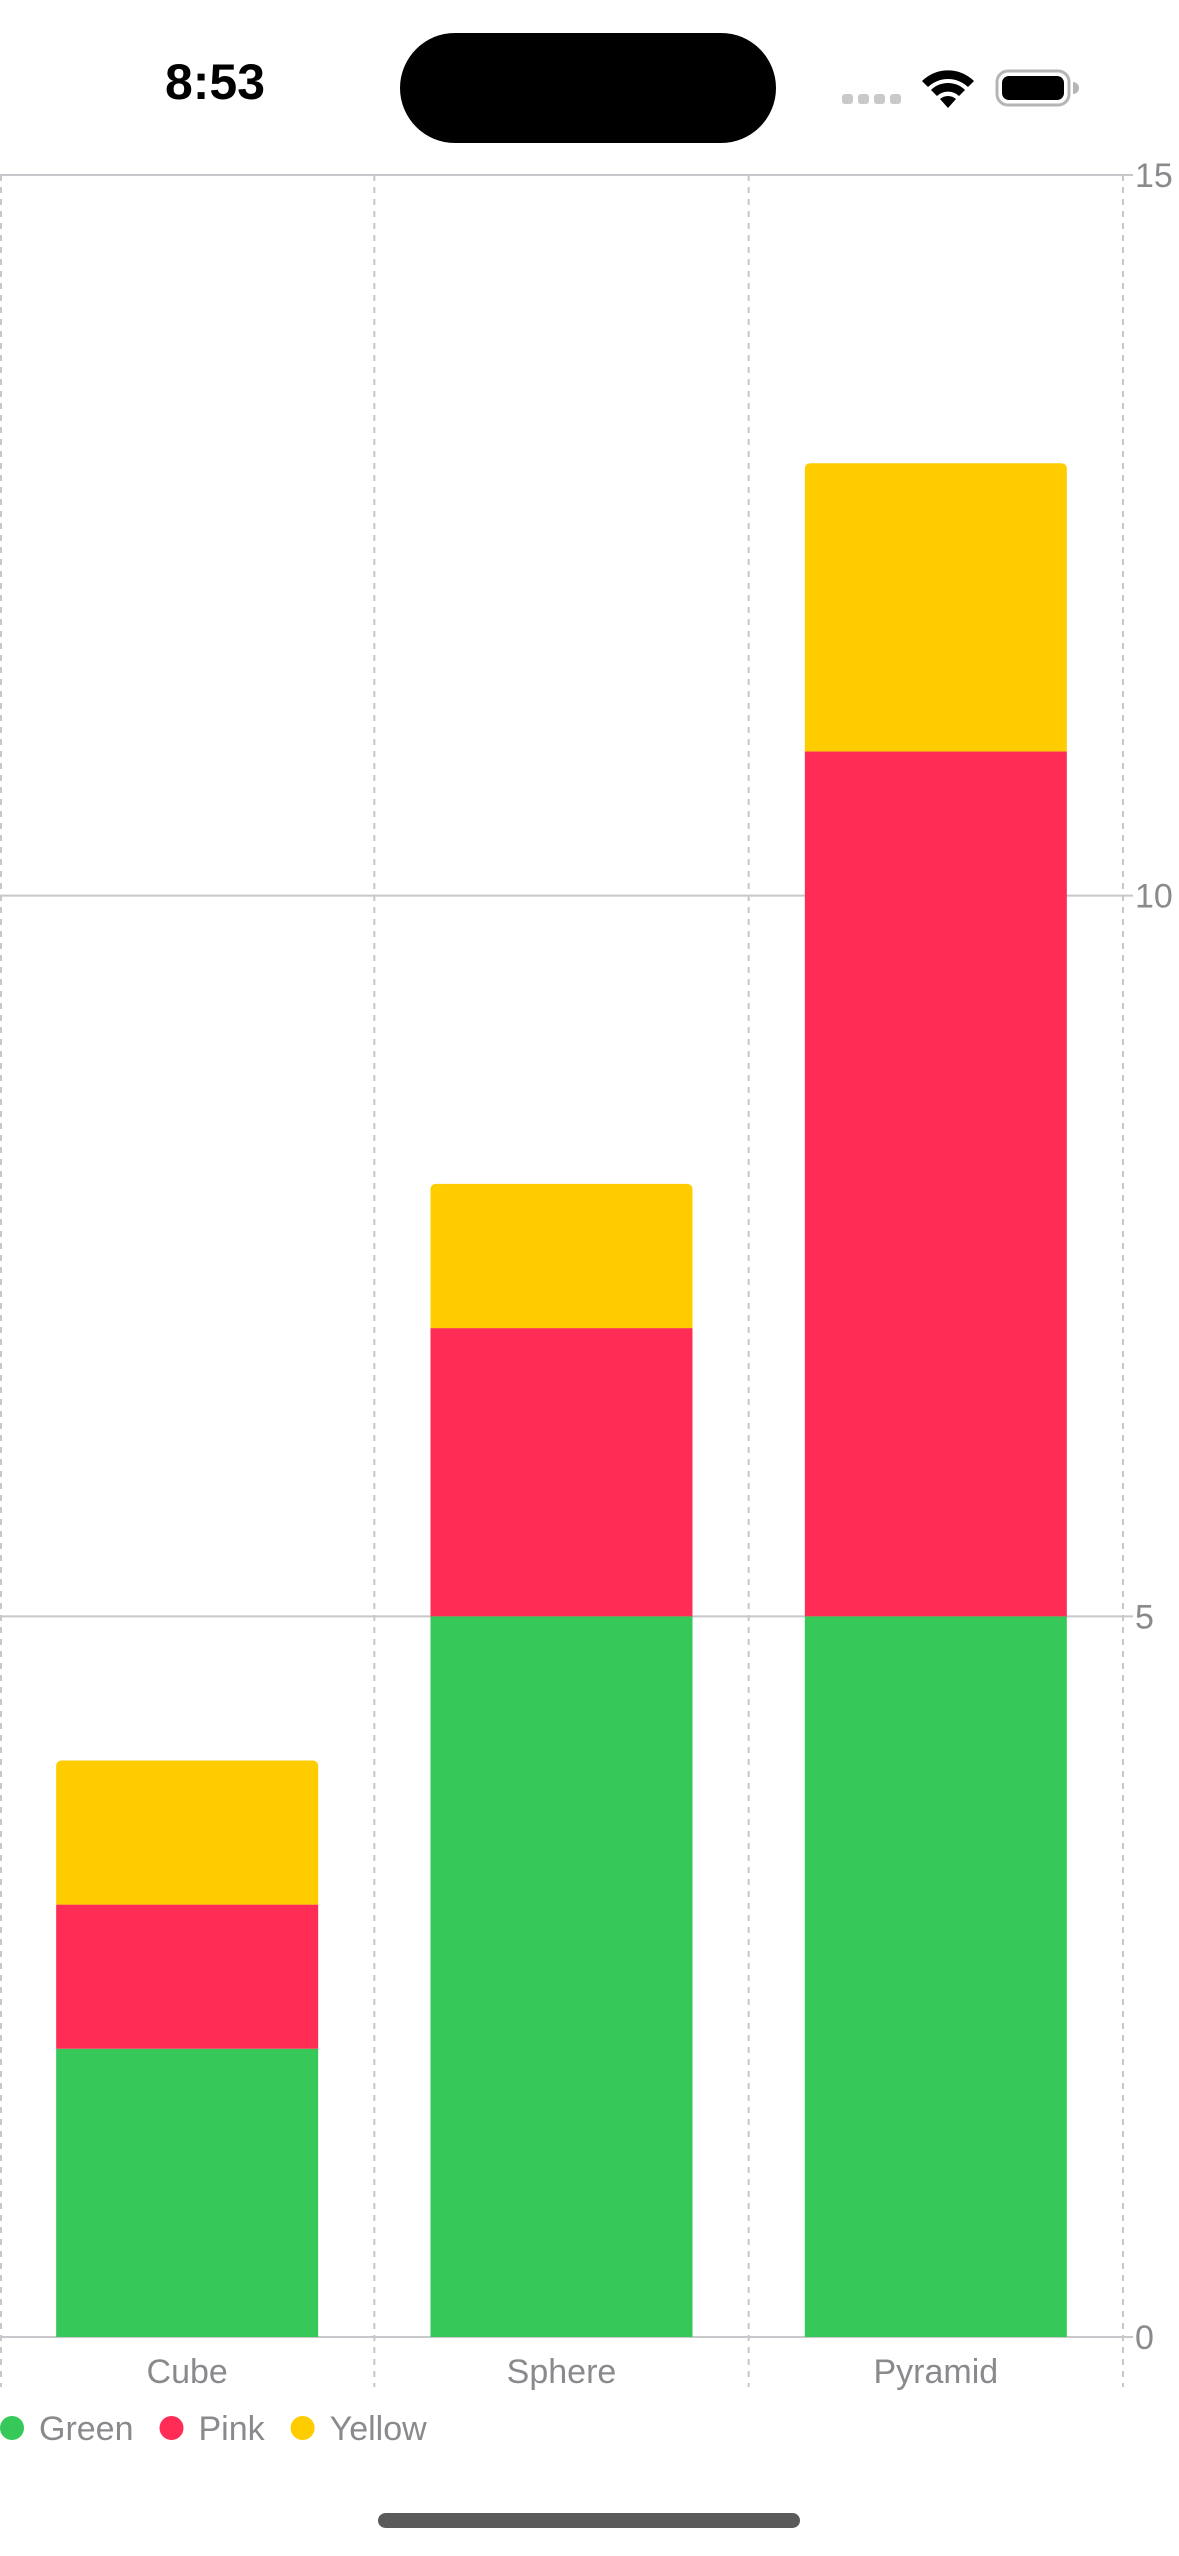 The width and height of the screenshot is (1179, 2556). I want to click on bar-segment-green-pyramid, so click(935, 1976).